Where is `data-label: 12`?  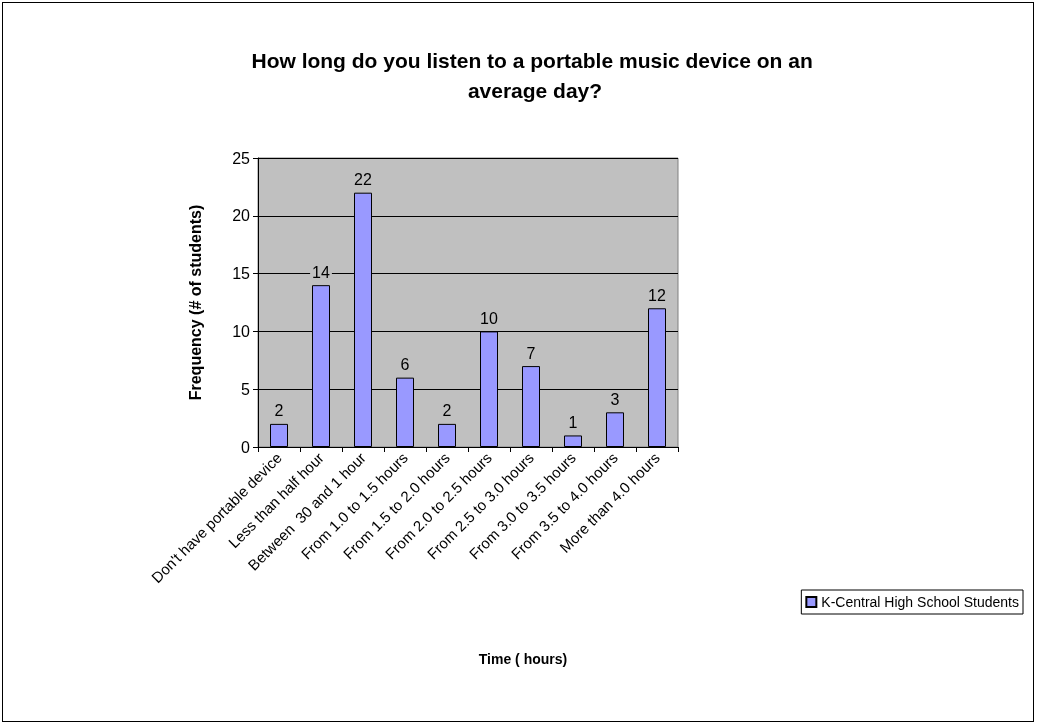
data-label: 12 is located at coordinates (657, 295).